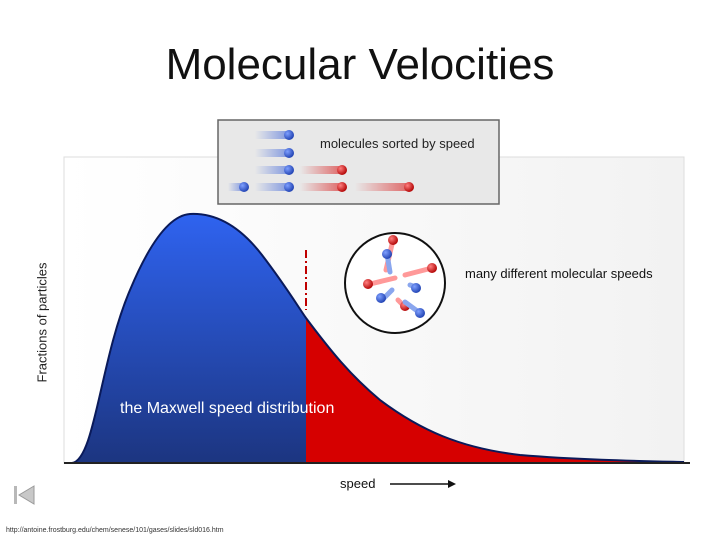 Image resolution: width=720 pixels, height=540 pixels. Describe the element at coordinates (42, 322) in the screenshot. I see `y-axis-label: Fractions of particles` at that location.